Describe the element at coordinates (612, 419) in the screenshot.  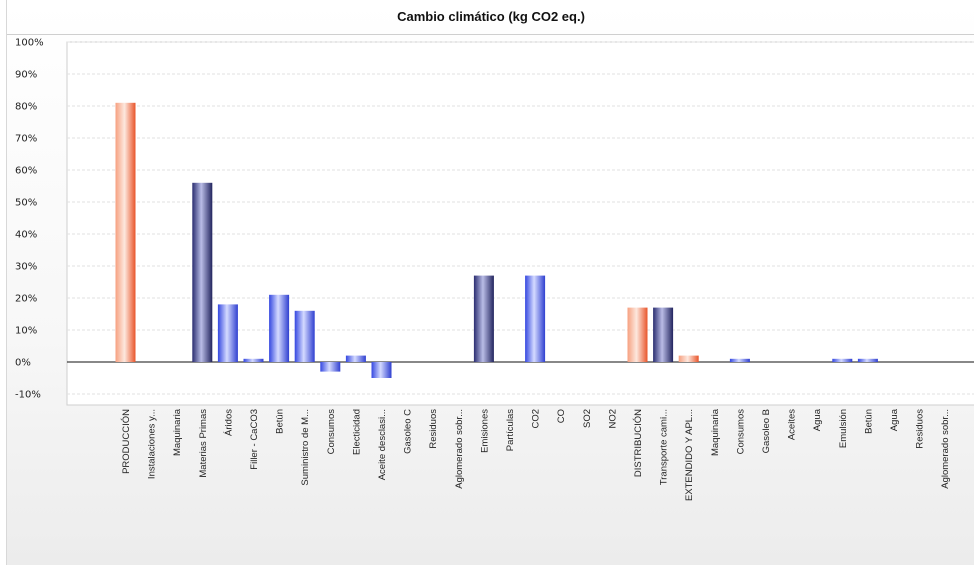
I see `x-tick-label: NO2` at that location.